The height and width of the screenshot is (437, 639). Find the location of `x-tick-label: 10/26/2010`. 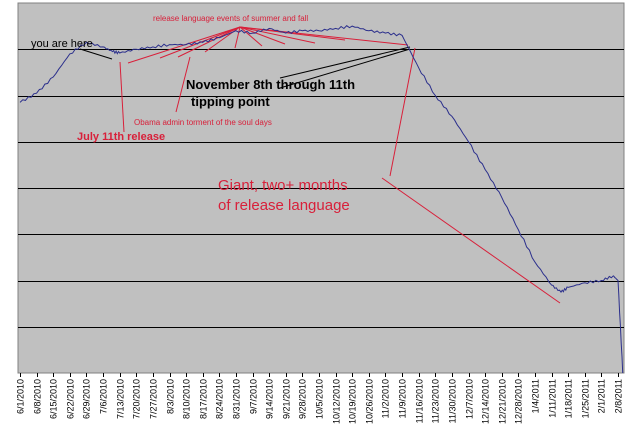

x-tick-label: 10/26/2010 is located at coordinates (370, 401).